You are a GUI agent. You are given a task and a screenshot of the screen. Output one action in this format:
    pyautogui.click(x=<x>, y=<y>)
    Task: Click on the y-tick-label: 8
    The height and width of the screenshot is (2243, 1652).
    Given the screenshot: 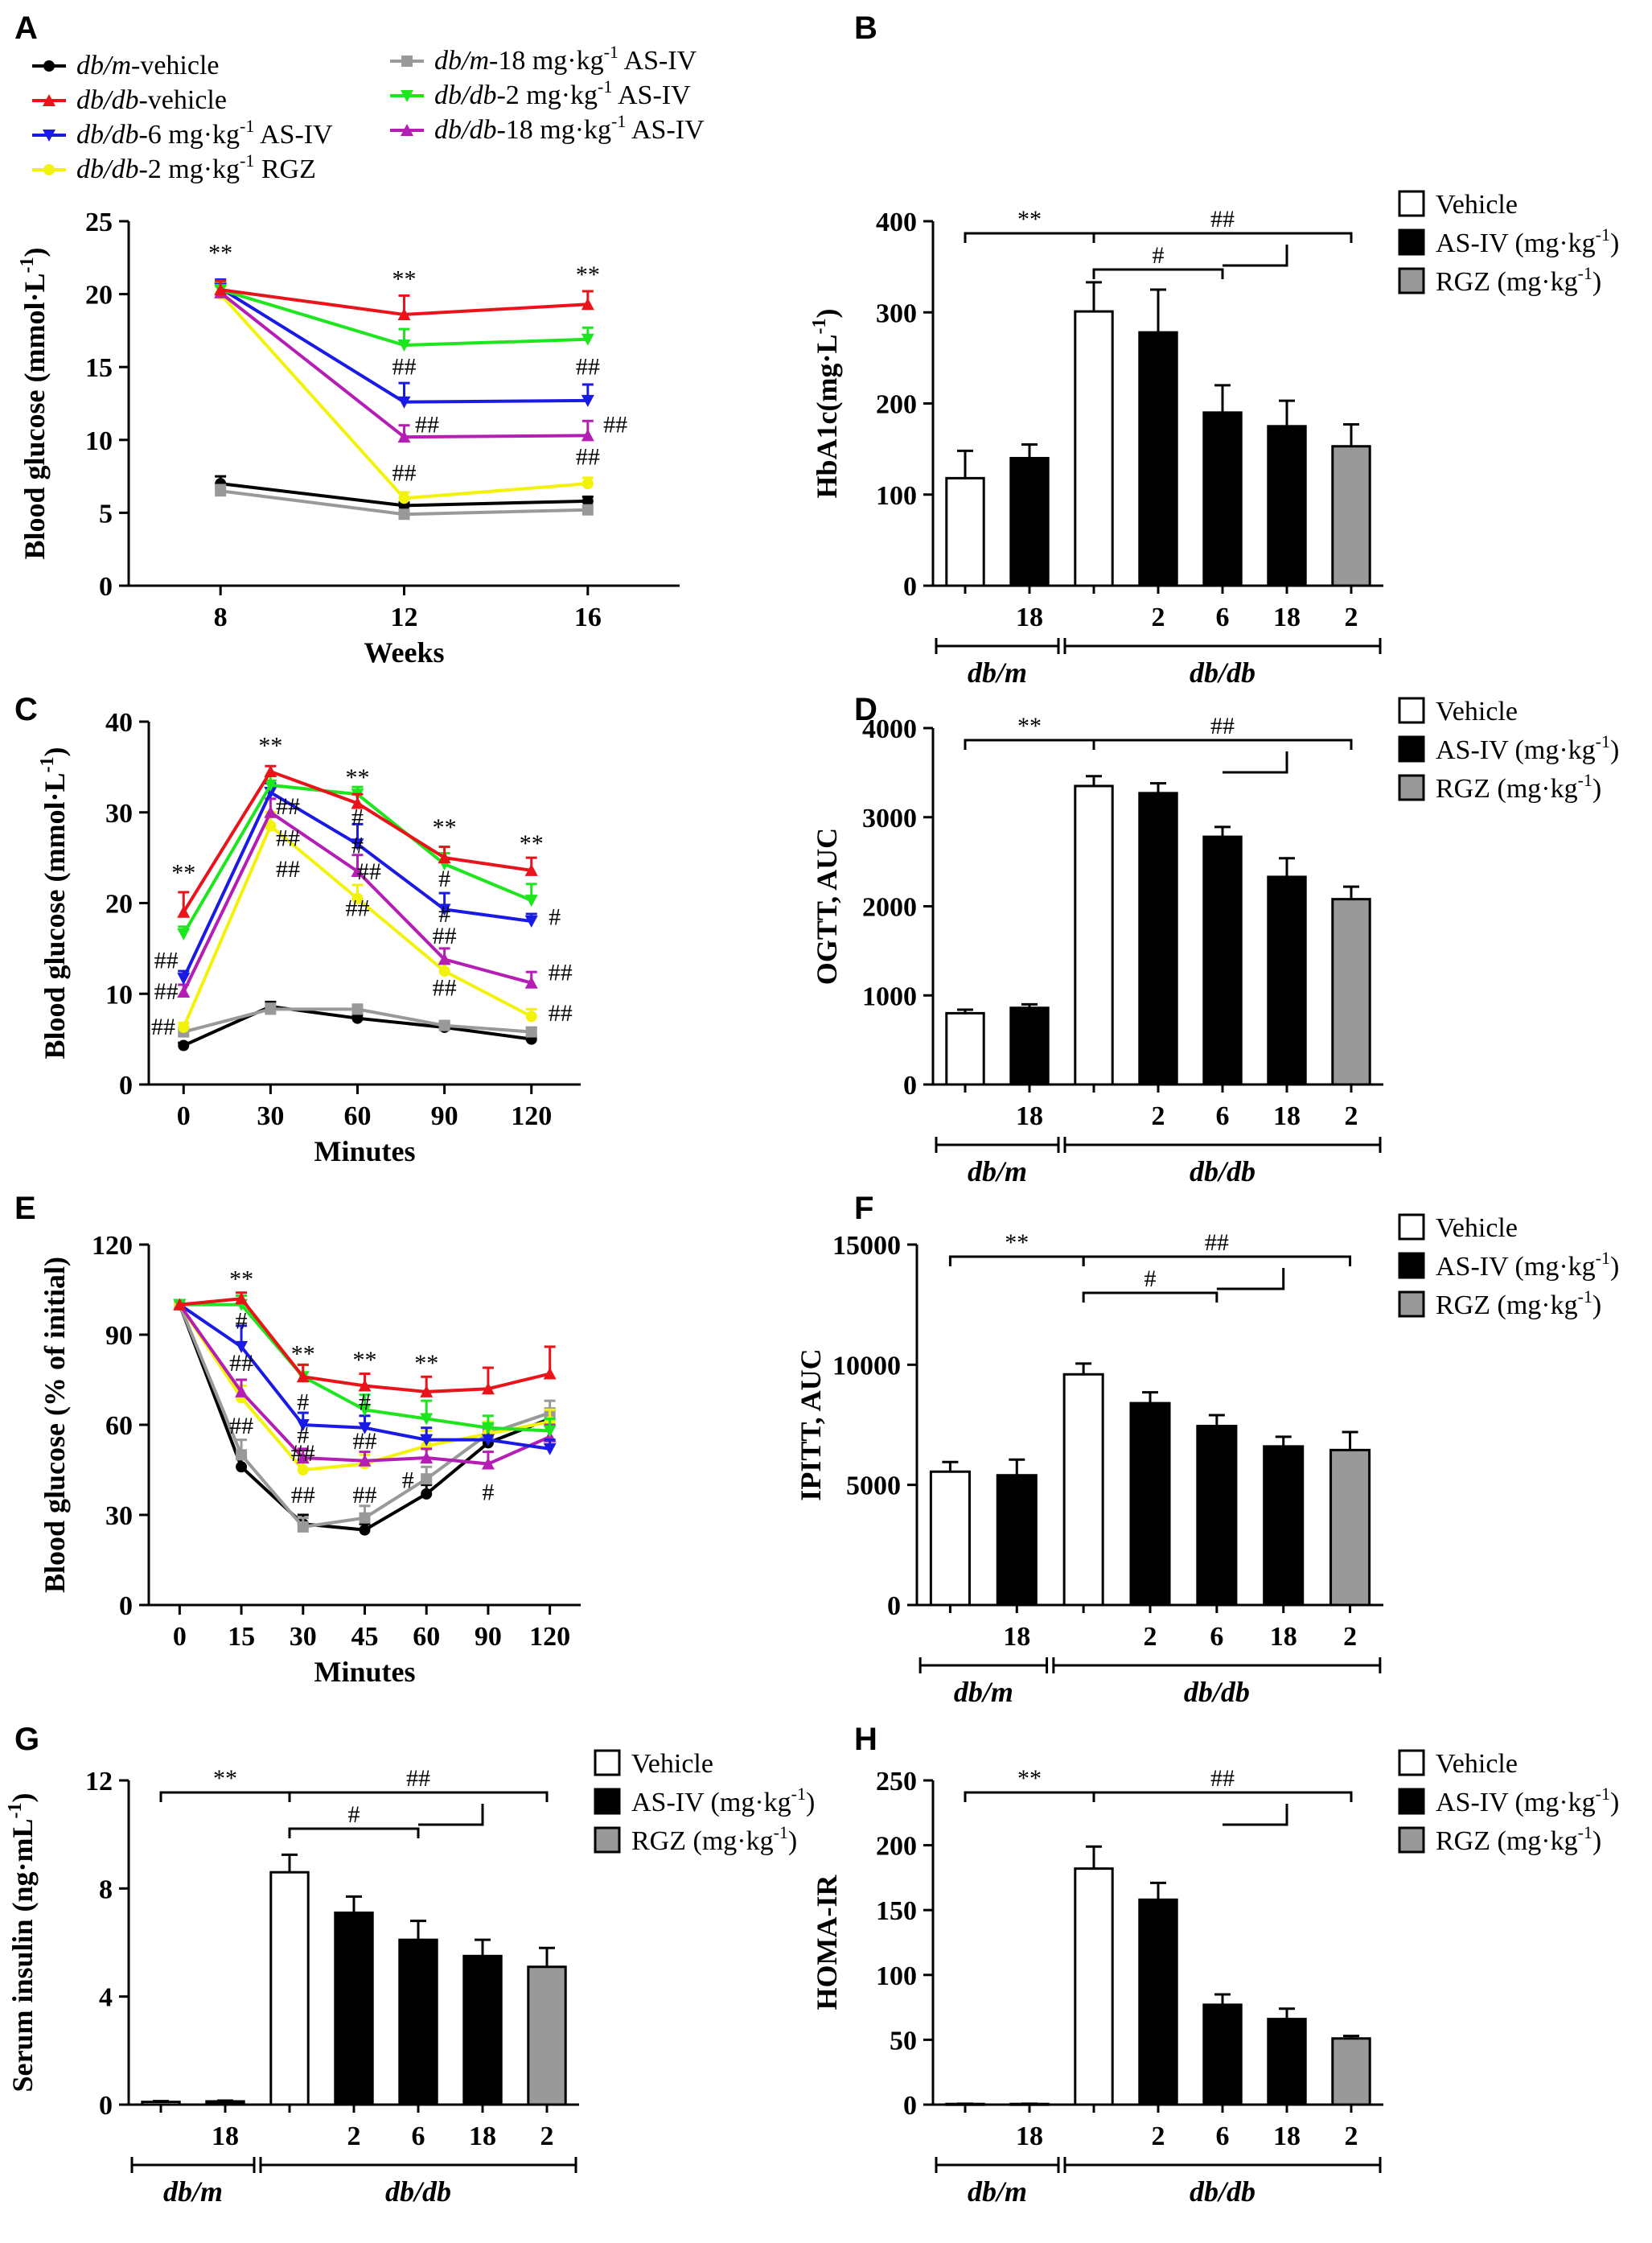 What is the action you would take?
    pyautogui.click(x=106, y=1890)
    